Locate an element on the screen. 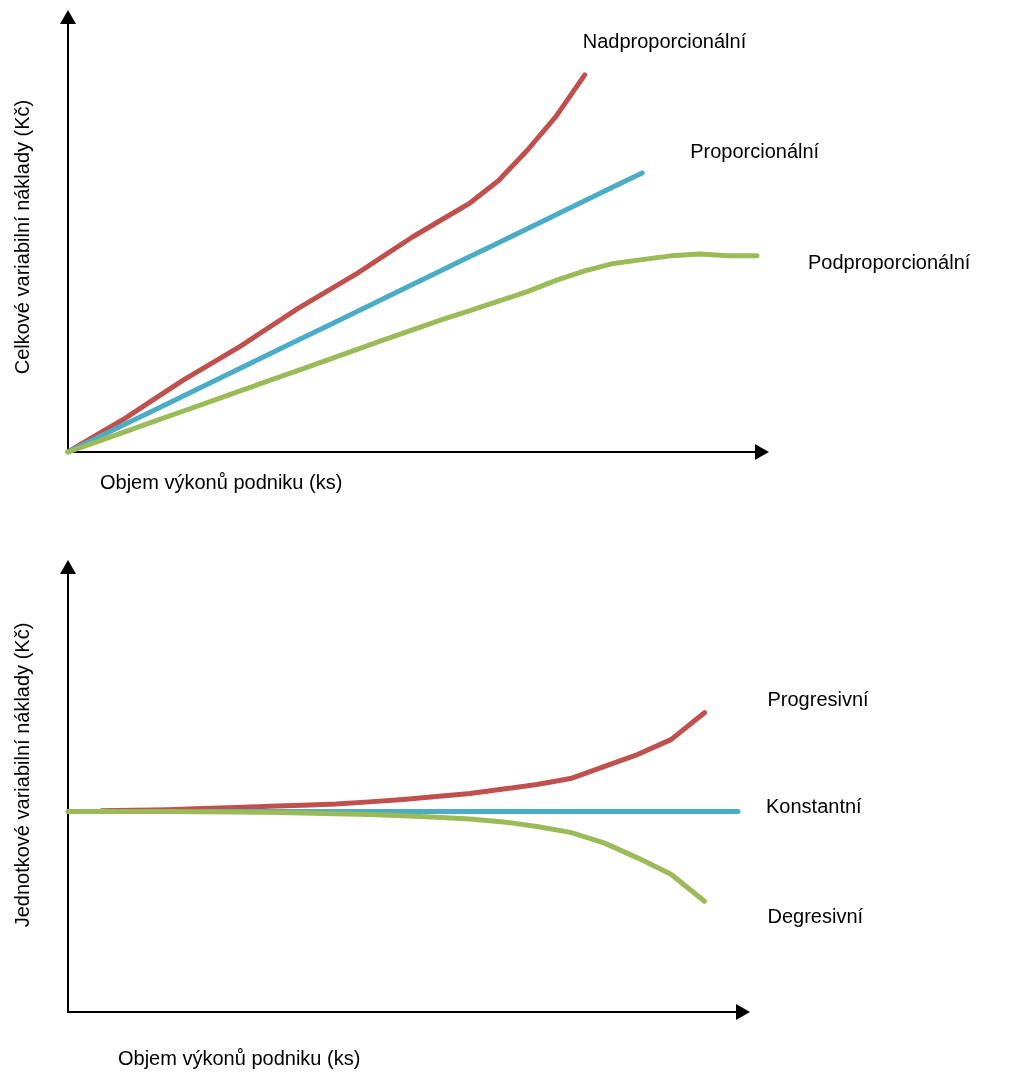  text: Progresivní is located at coordinates (818, 698).